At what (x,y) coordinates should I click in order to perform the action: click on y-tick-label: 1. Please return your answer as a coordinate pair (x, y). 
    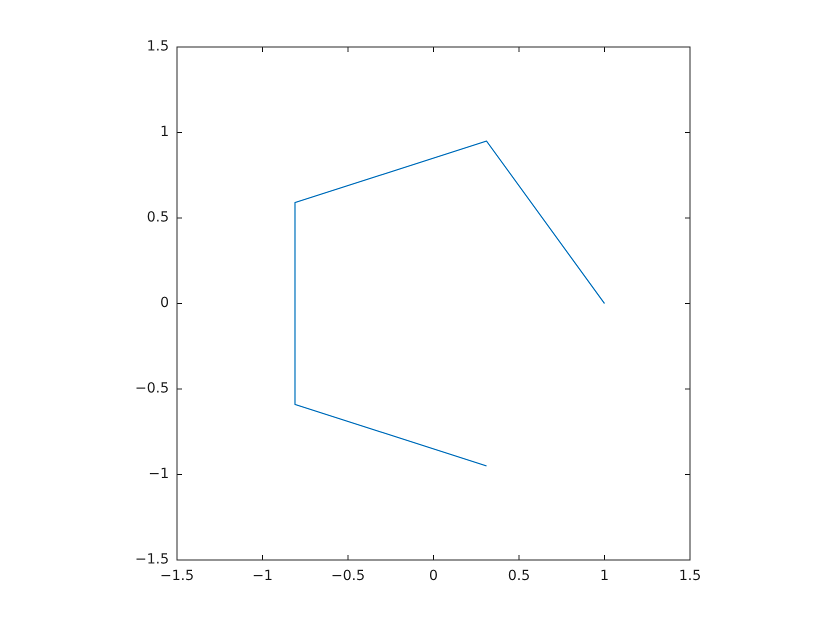
    Looking at the image, I should click on (164, 132).